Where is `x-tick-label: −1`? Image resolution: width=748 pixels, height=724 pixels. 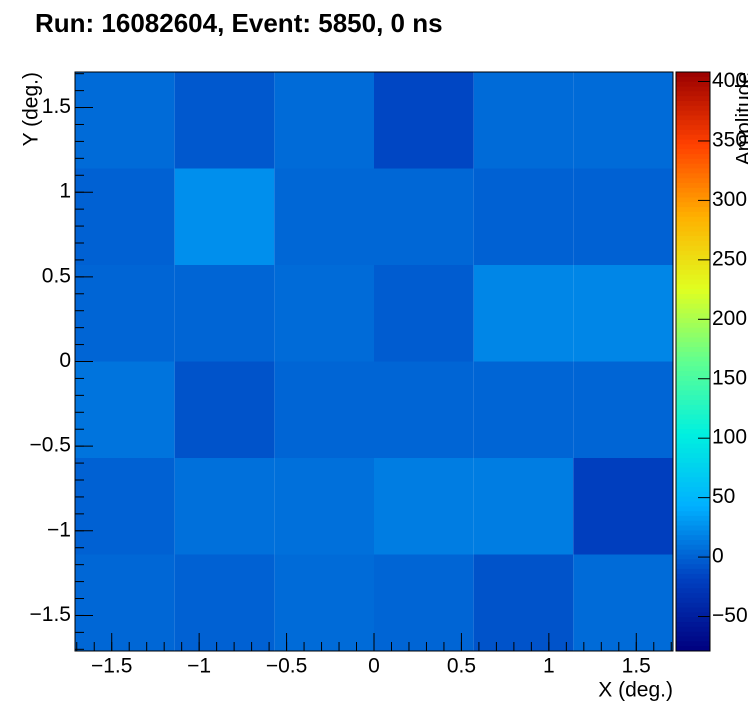
x-tick-label: −1 is located at coordinates (199, 666).